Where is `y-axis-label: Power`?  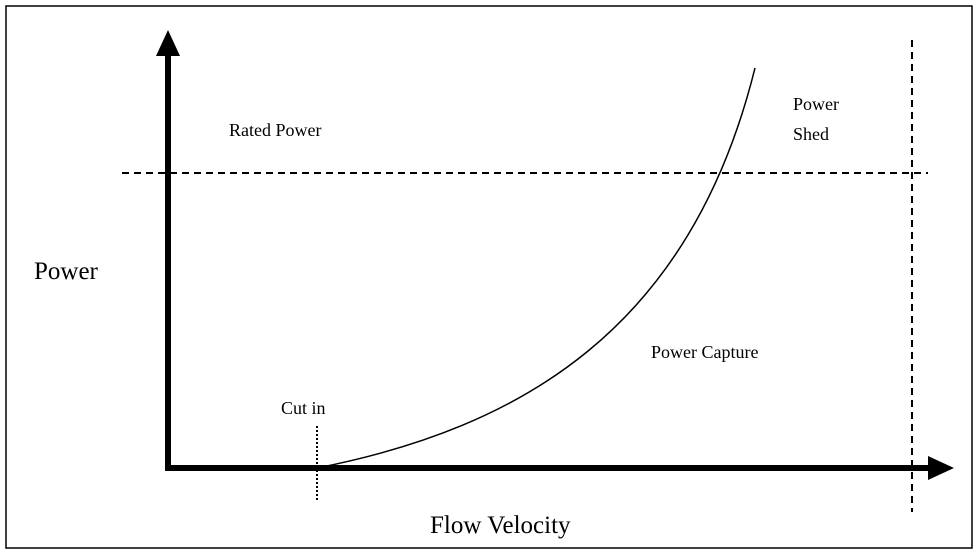 y-axis-label: Power is located at coordinates (66, 271).